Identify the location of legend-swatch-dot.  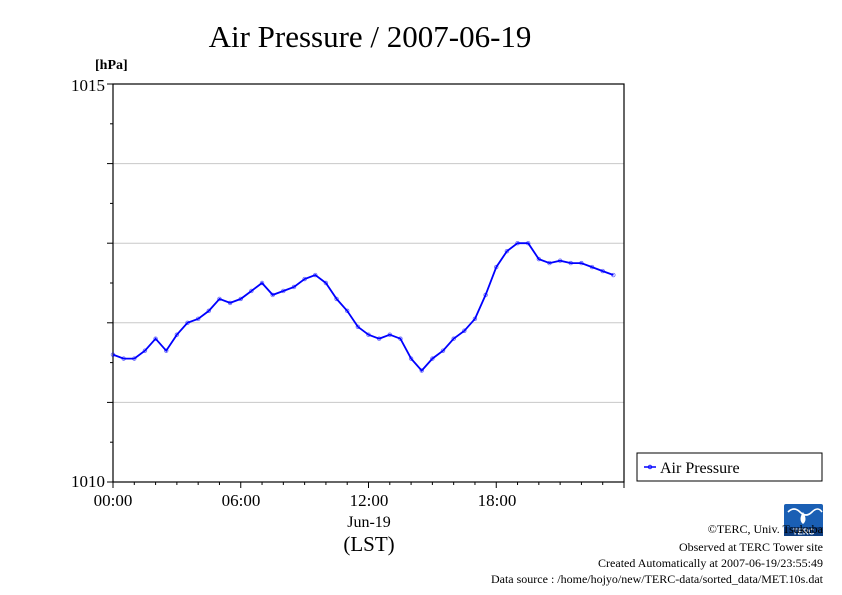
(650, 467).